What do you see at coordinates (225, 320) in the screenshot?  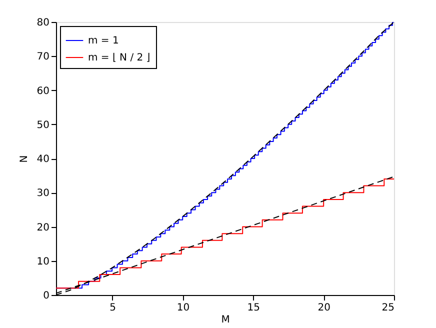 I see `x-axis-title: M` at bounding box center [225, 320].